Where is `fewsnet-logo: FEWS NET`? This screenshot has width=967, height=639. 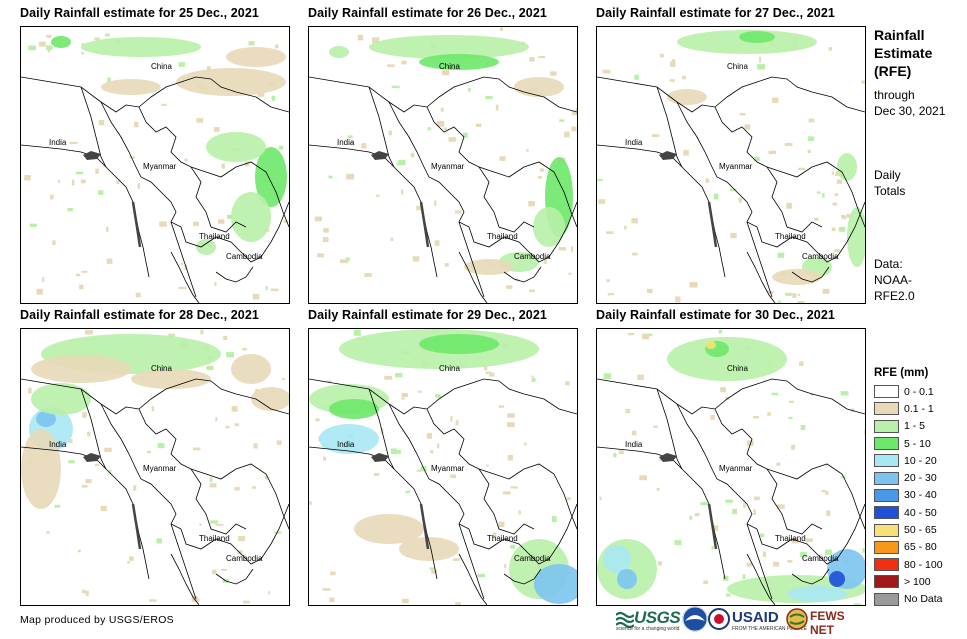
fewsnet-logo: FEWS NET is located at coordinates (826, 621).